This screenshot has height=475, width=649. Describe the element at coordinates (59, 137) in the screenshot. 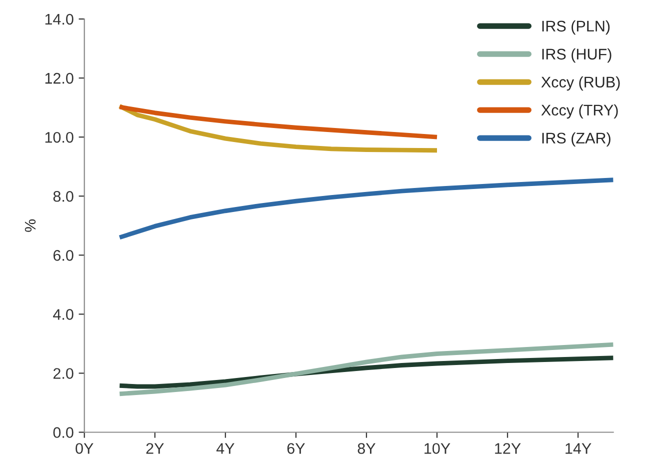

I see `y-tick-label: 10.0` at that location.